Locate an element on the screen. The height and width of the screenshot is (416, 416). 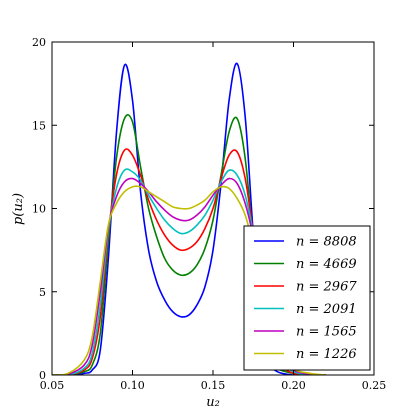
x-tick-label: 0.10 is located at coordinates (132, 385).